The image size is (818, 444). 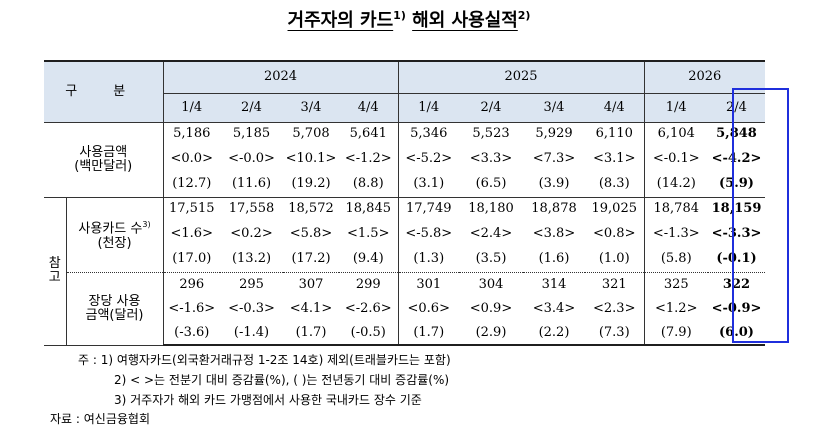 I want to click on cards-value: 18,572, so click(x=311, y=209).